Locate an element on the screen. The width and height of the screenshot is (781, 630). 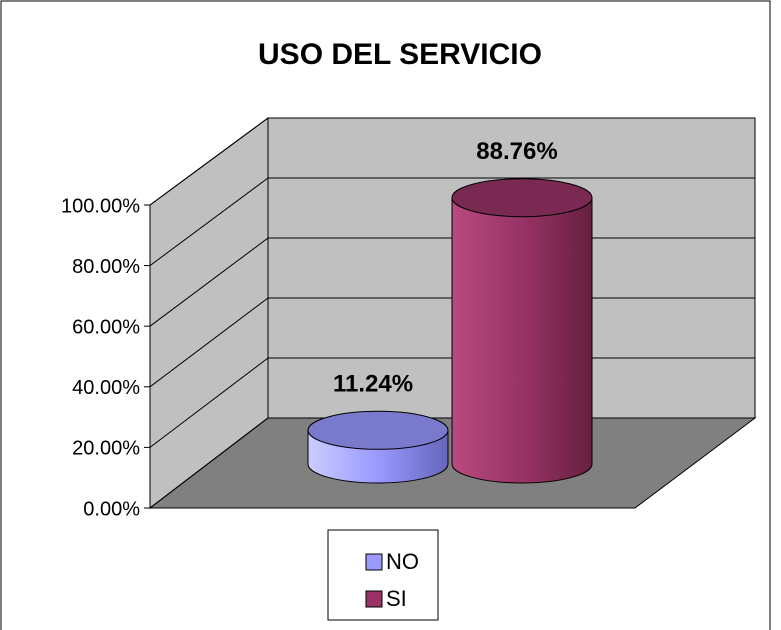
value-label: 11.24% is located at coordinates (373, 384).